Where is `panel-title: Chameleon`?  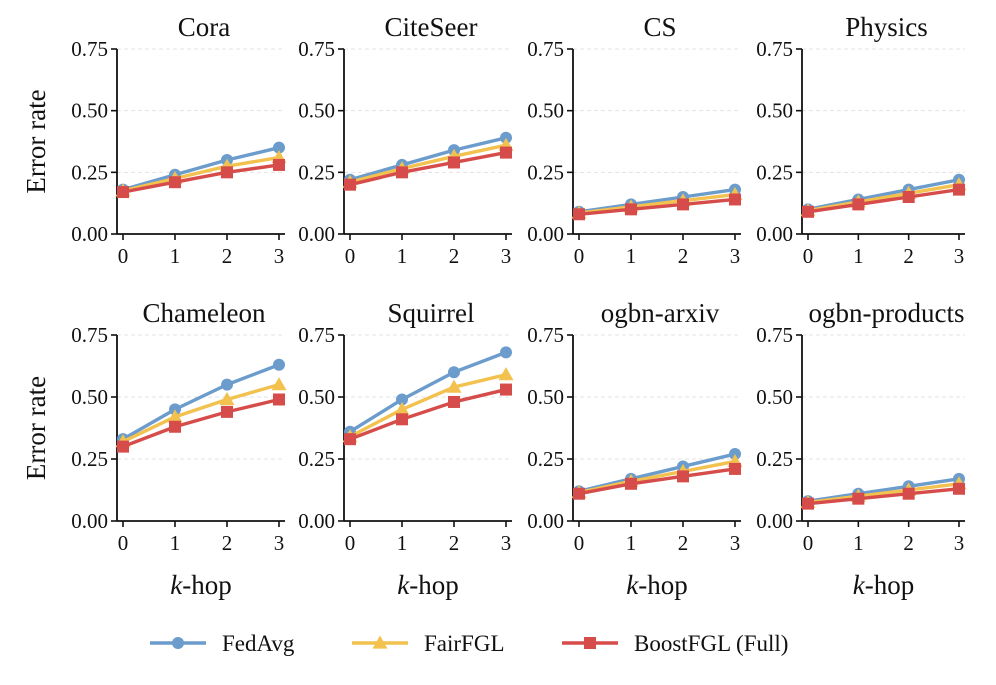
panel-title: Chameleon is located at coordinates (204, 313).